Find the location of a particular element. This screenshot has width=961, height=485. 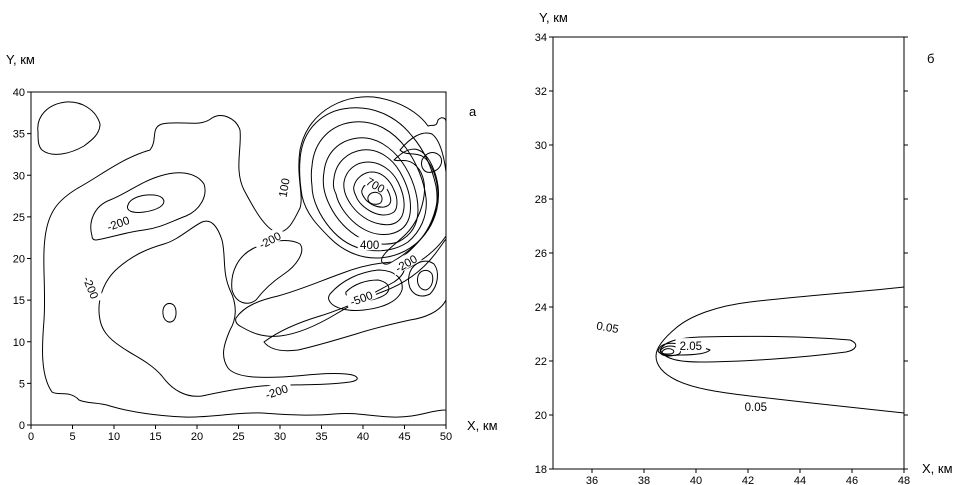

x-tick-label: 10 is located at coordinates (114, 437).